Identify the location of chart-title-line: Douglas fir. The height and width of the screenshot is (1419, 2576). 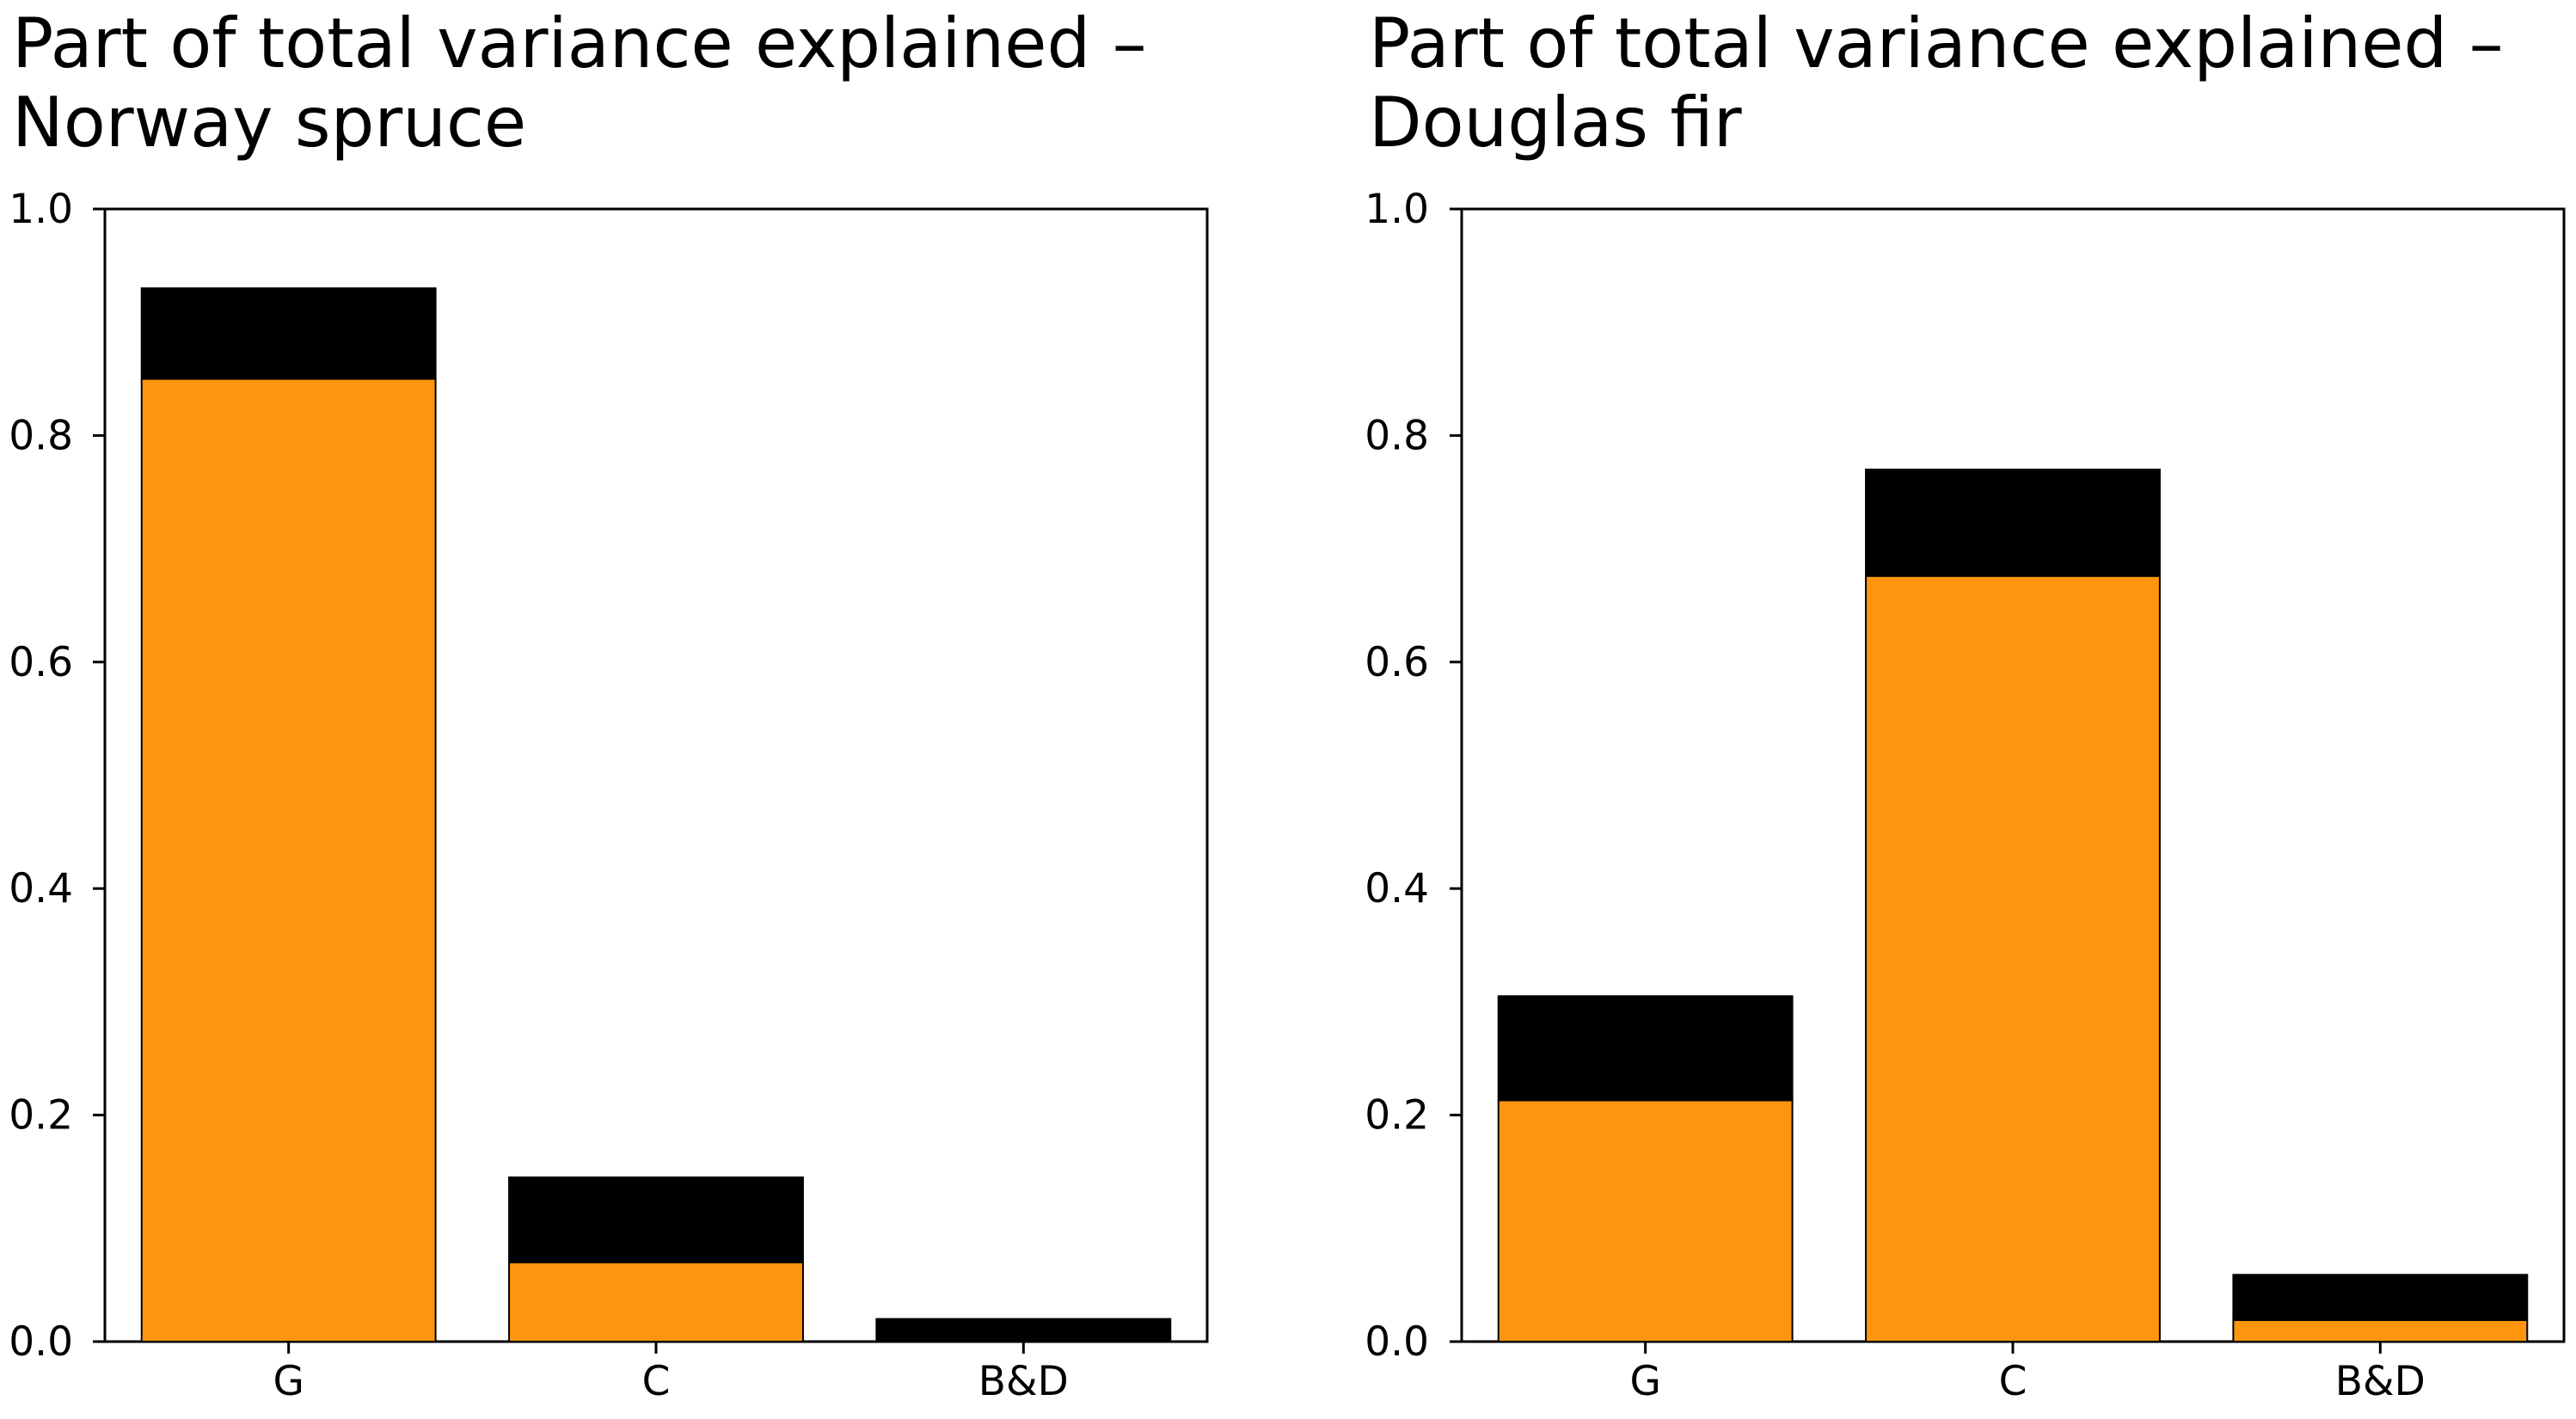
(1555, 123).